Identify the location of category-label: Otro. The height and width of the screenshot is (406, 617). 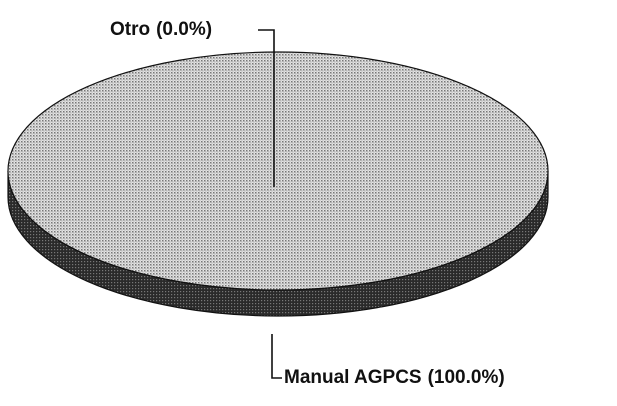
(130, 29).